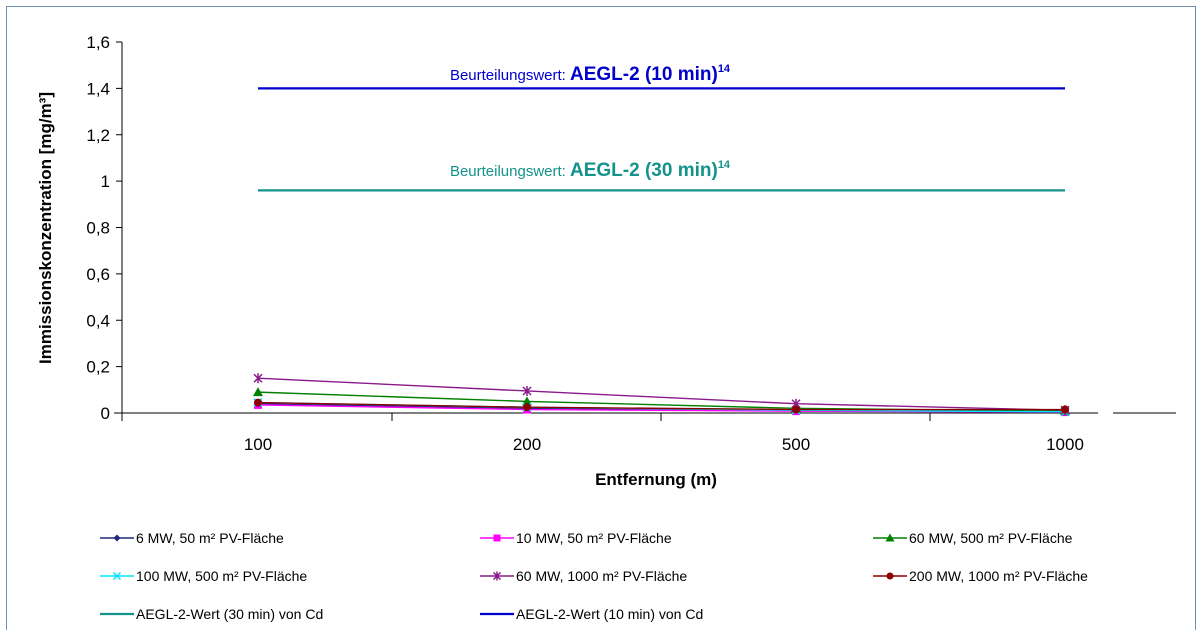 This screenshot has height=630, width=1202. What do you see at coordinates (221, 576) in the screenshot?
I see `legend-label: 100 MW, 500 m² PV-Fläche` at bounding box center [221, 576].